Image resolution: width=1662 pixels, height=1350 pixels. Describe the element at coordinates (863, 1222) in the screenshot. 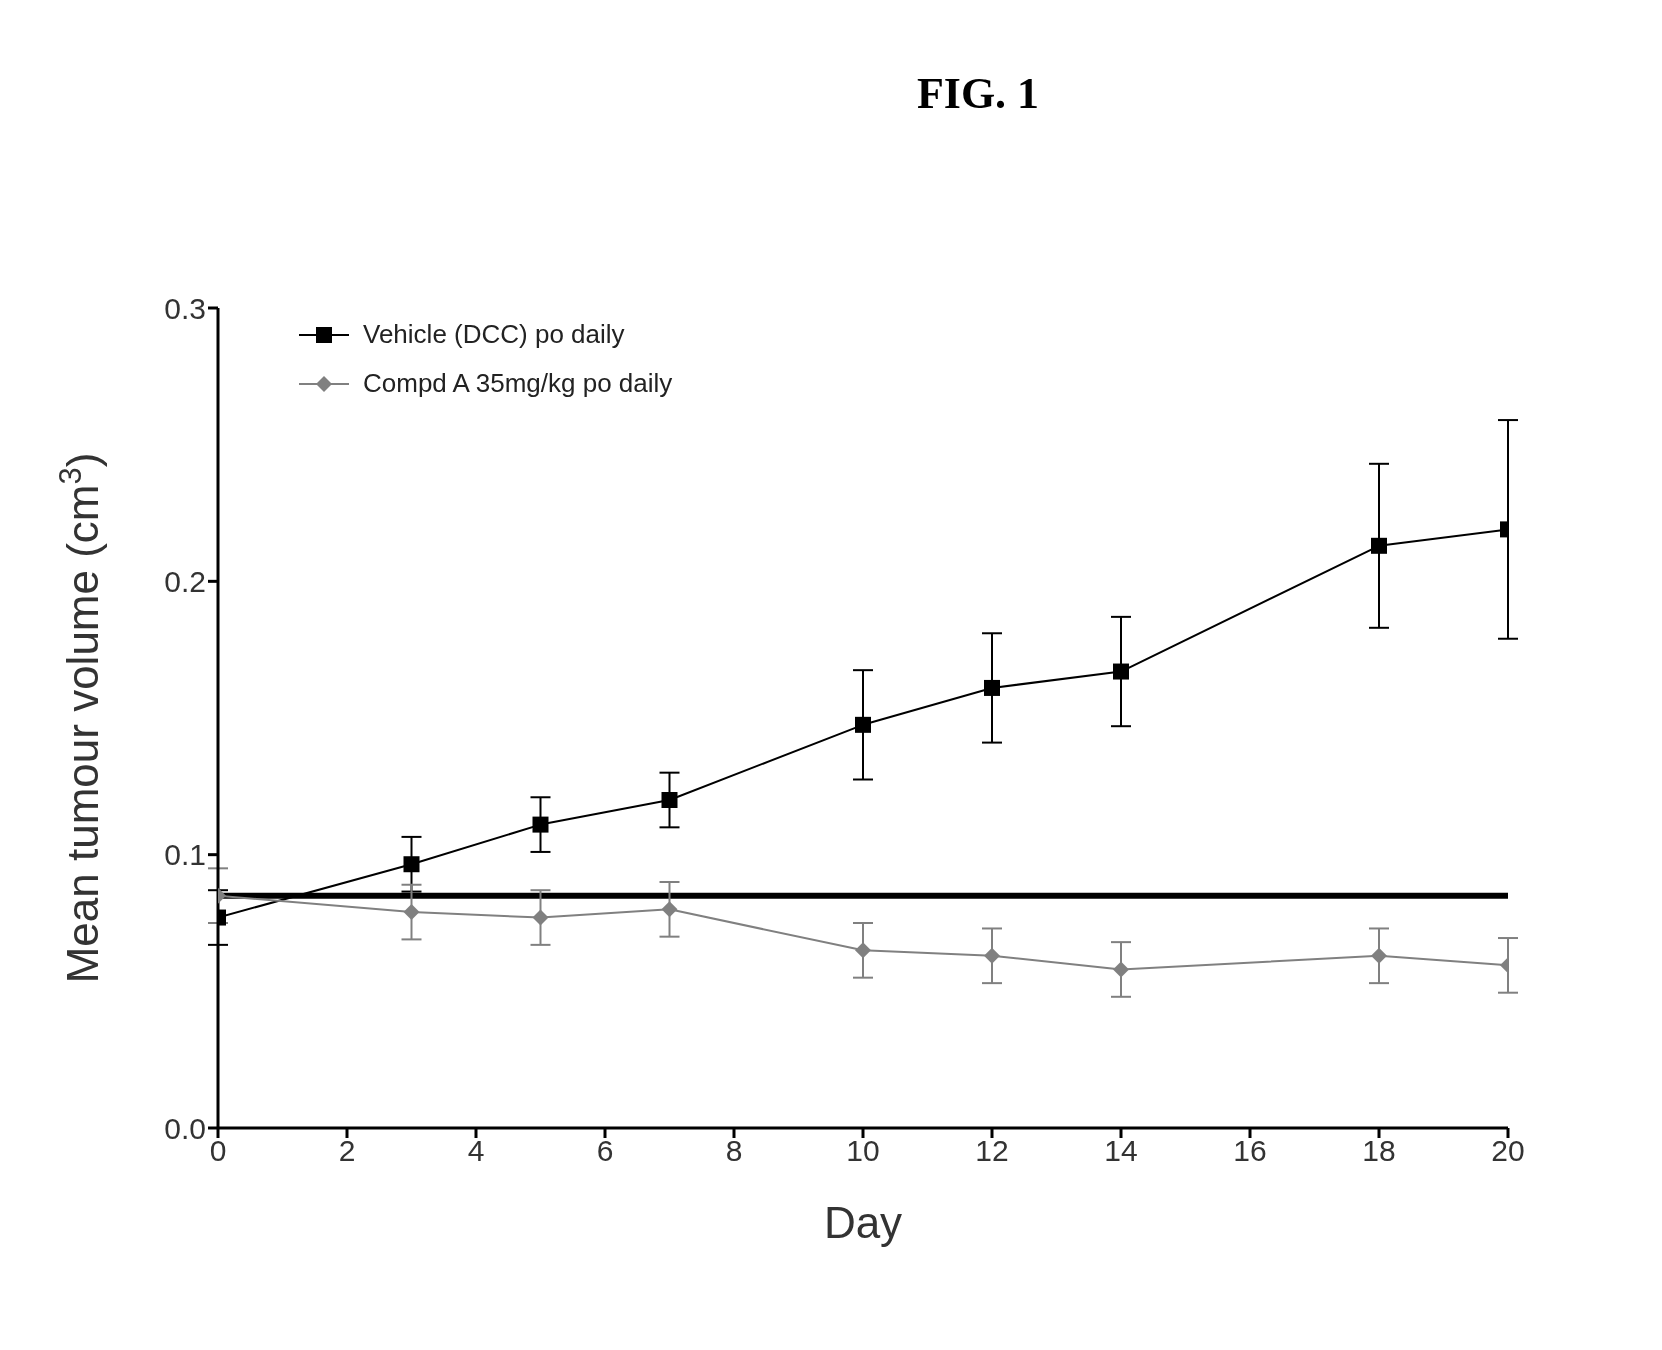

I see `x-axis-title: Day` at that location.